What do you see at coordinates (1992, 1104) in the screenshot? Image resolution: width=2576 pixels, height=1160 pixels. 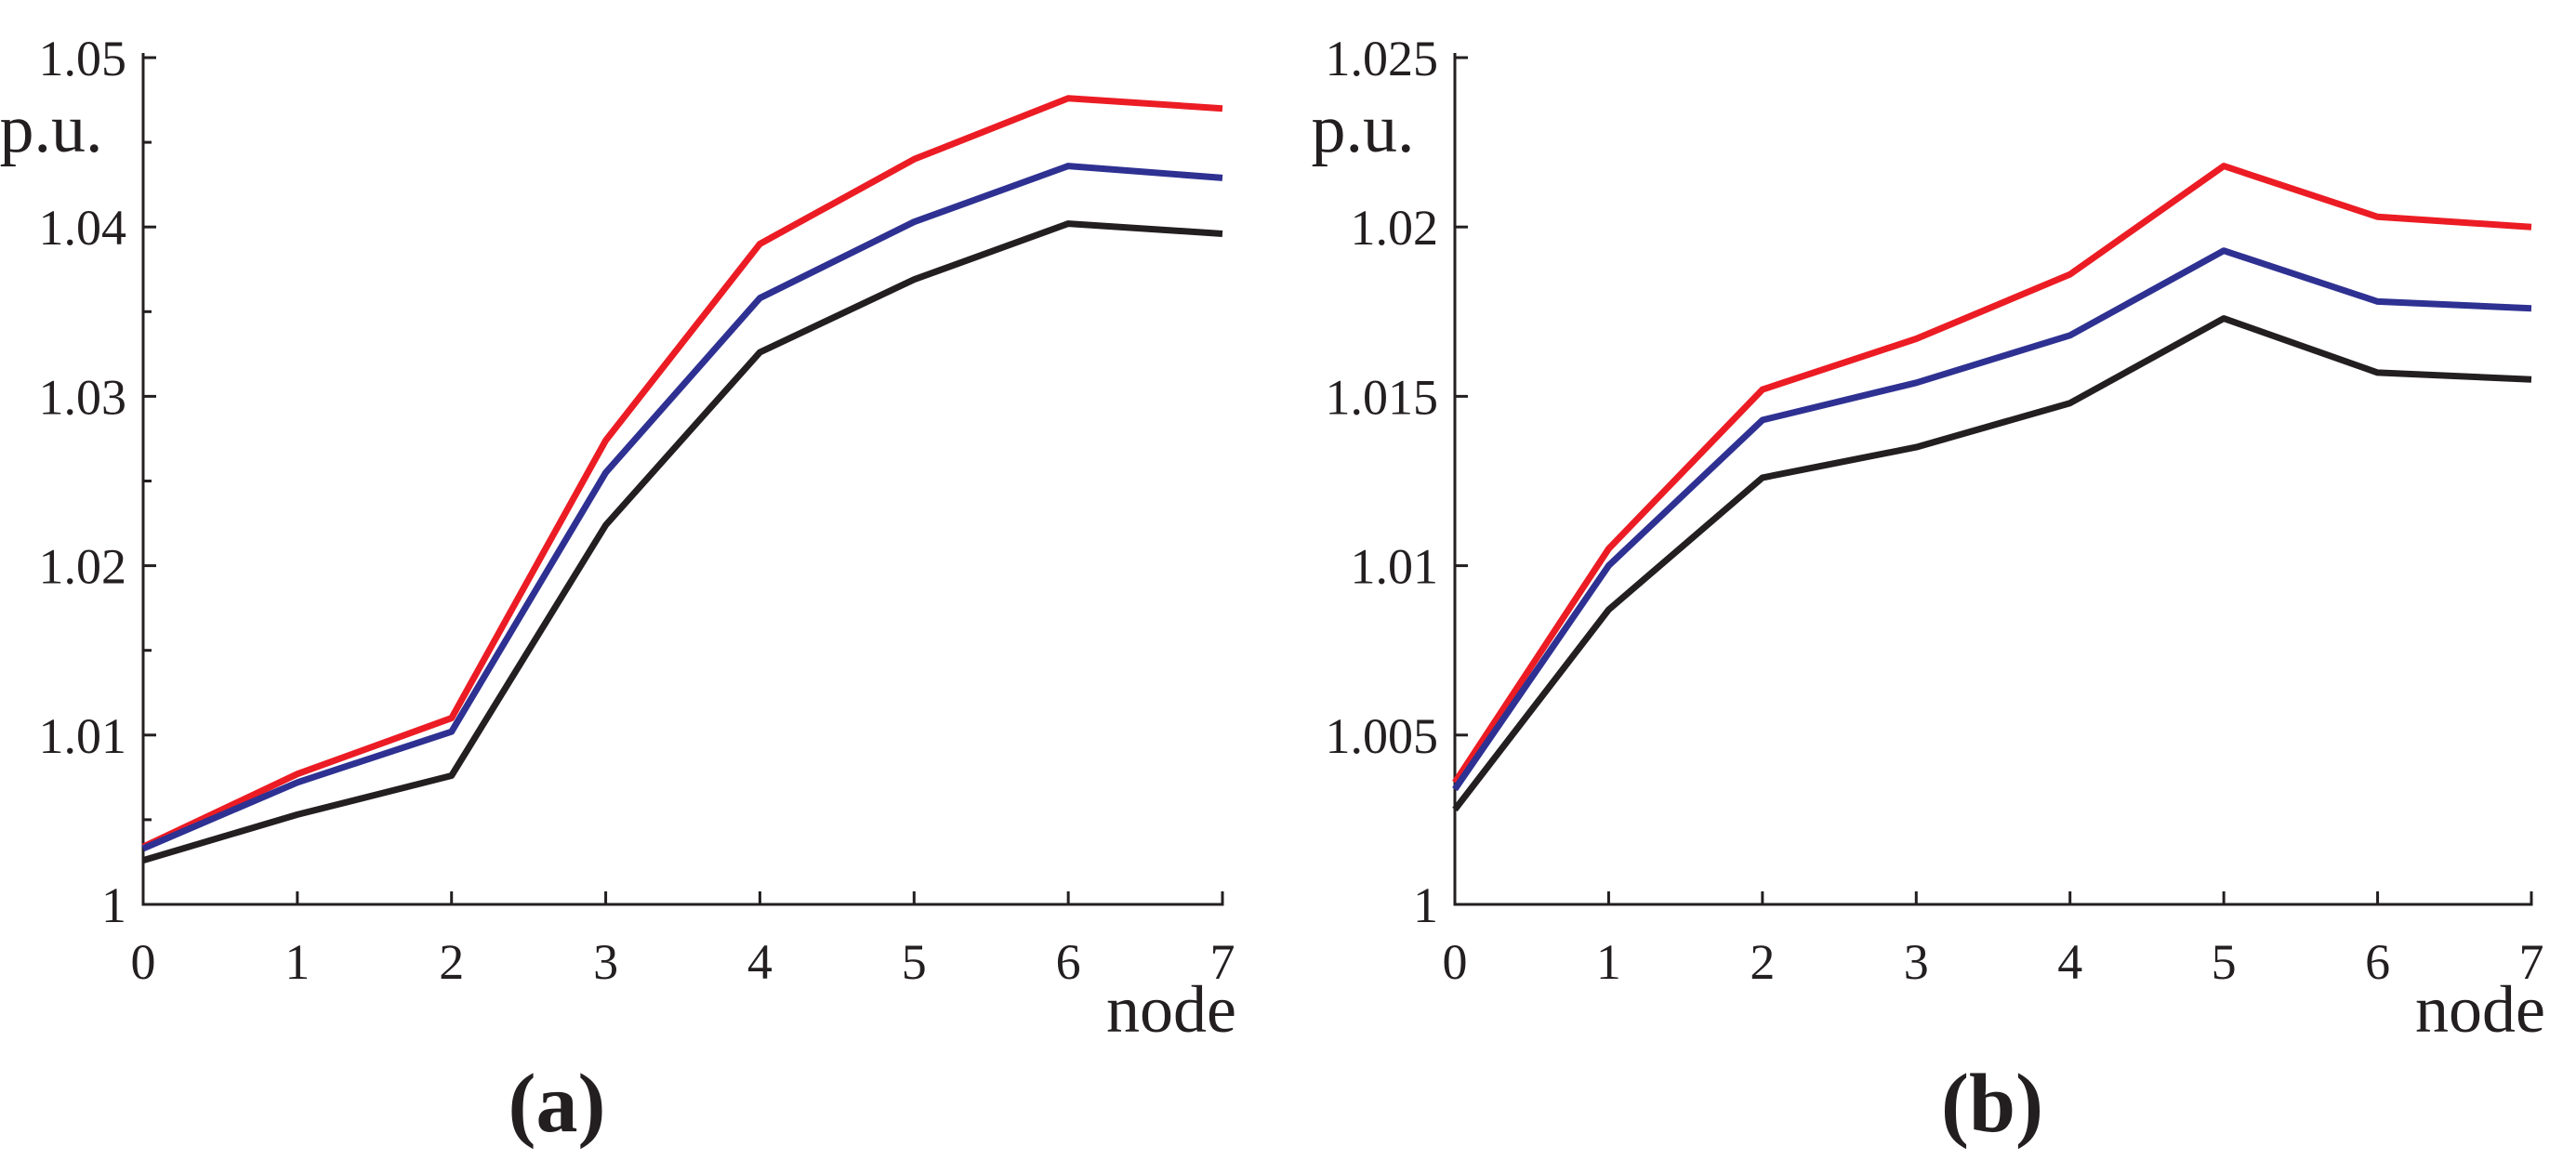 I see `chart-b-sublabel: (b)` at bounding box center [1992, 1104].